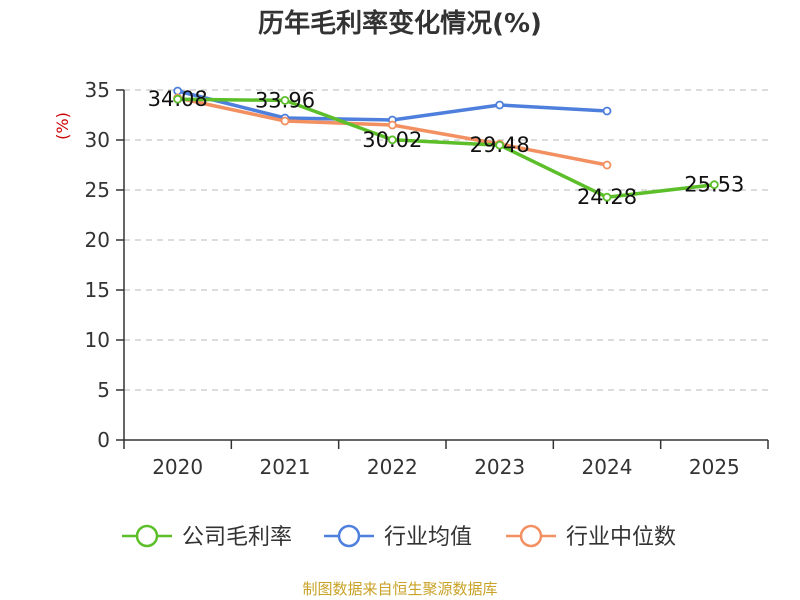 Image resolution: width=800 pixels, height=600 pixels. I want to click on legend-label: 公司毛利率, so click(237, 537).